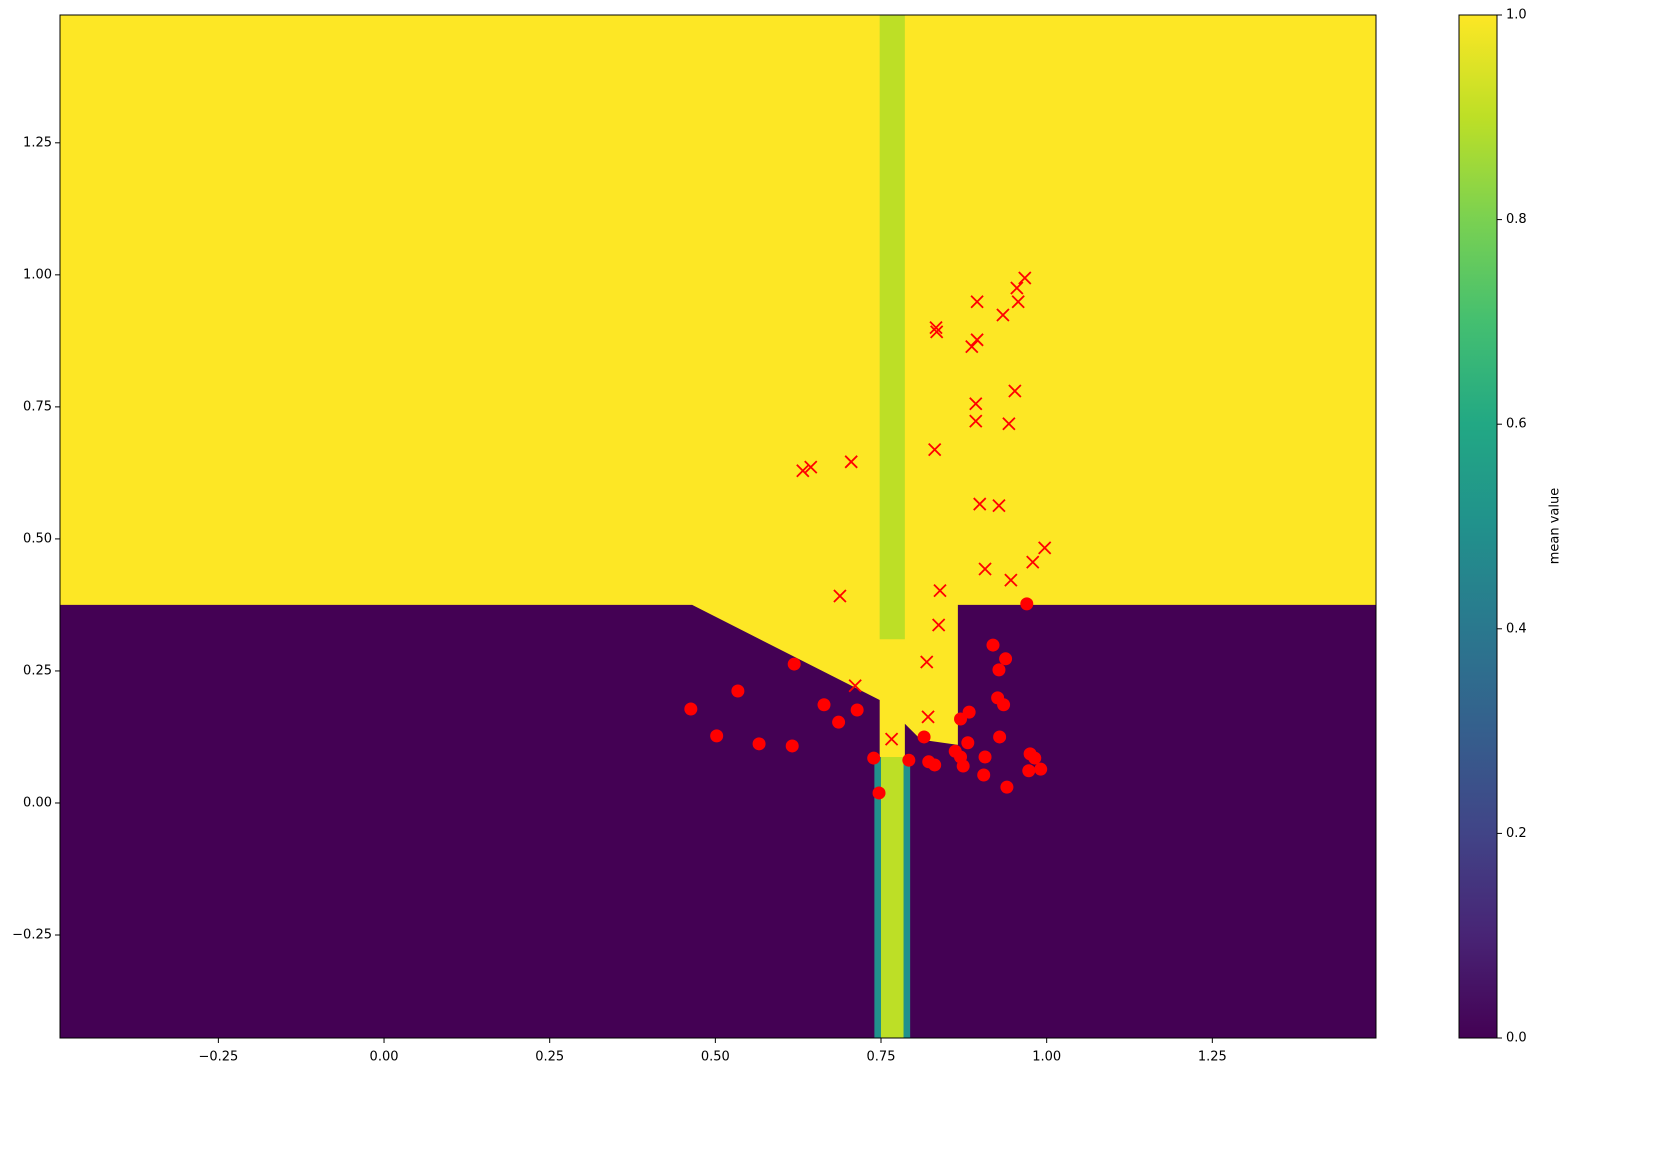 Image resolution: width=1654 pixels, height=1162 pixels. What do you see at coordinates (549, 1057) in the screenshot?
I see `x-tick-label: 0.25` at bounding box center [549, 1057].